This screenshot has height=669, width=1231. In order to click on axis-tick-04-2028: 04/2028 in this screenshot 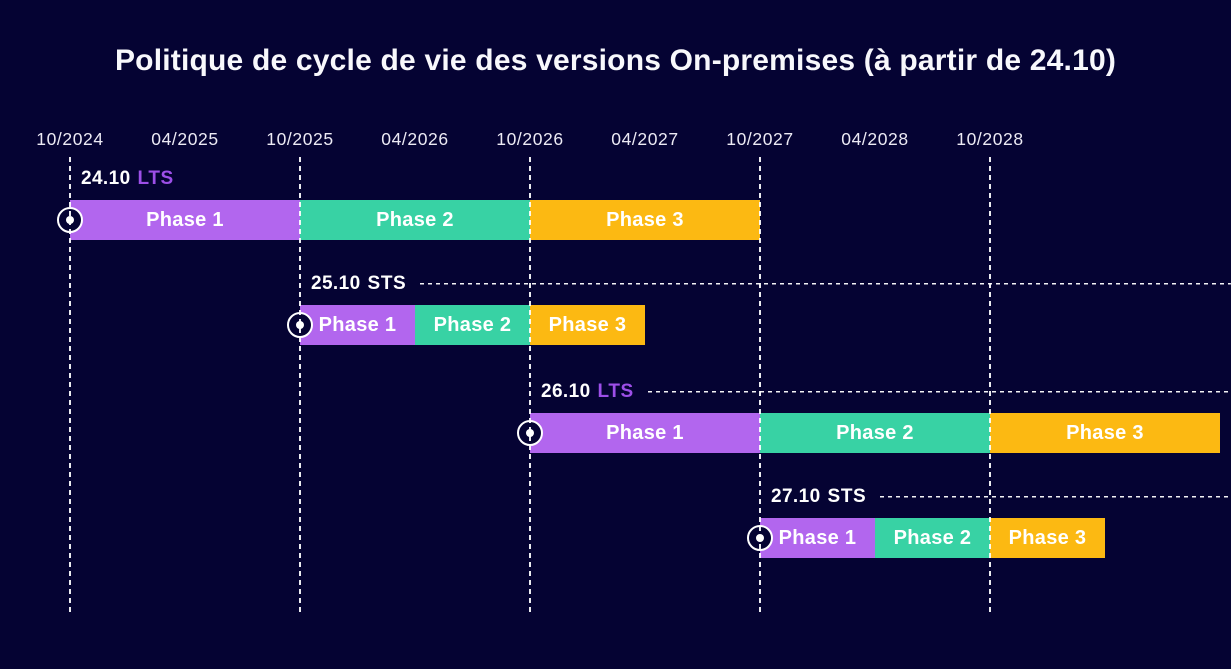, I will do `click(875, 139)`.